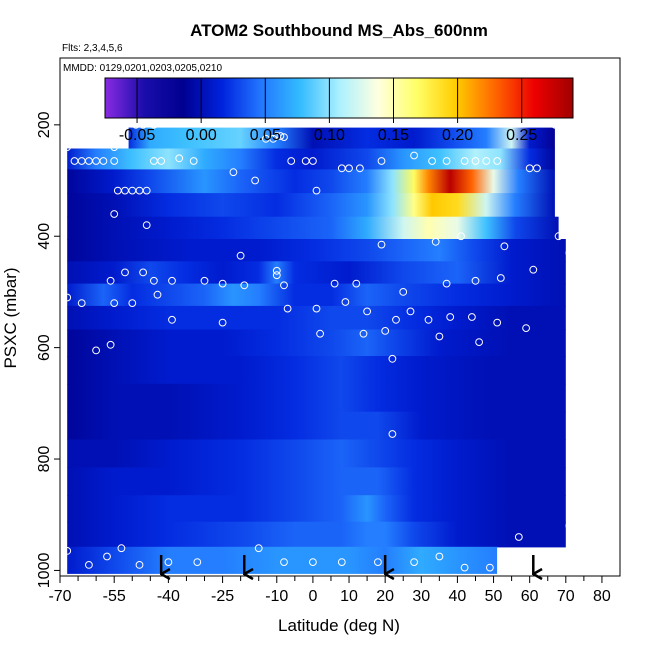 Image resolution: width=650 pixels, height=650 pixels. What do you see at coordinates (349, 596) in the screenshot?
I see `x-tick-label: 10` at bounding box center [349, 596].